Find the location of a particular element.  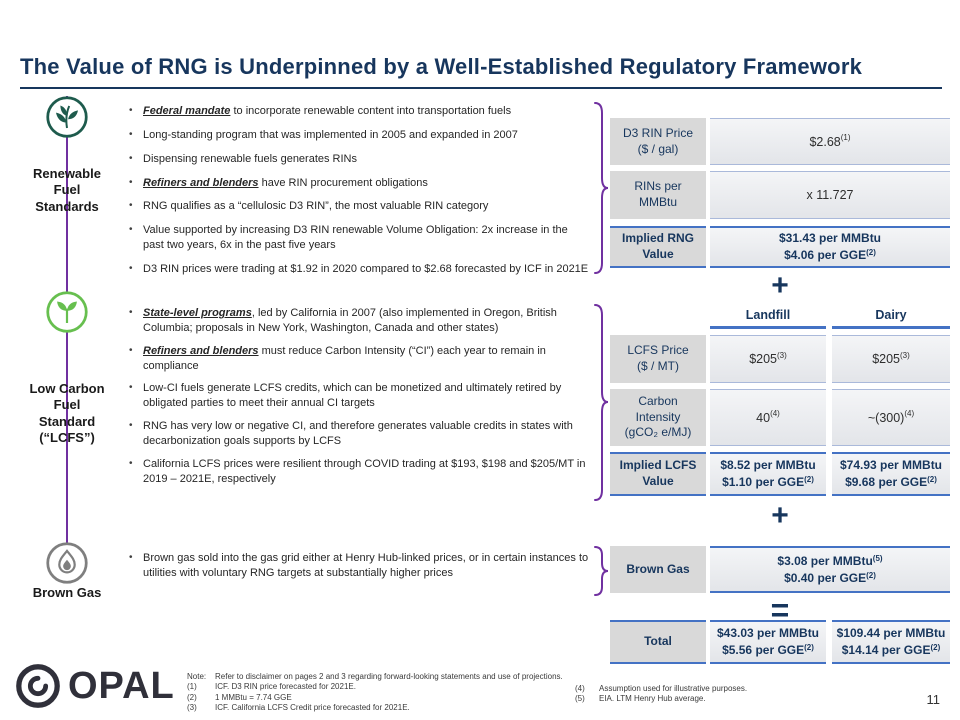

brown-gas-icon is located at coordinates (67, 563).